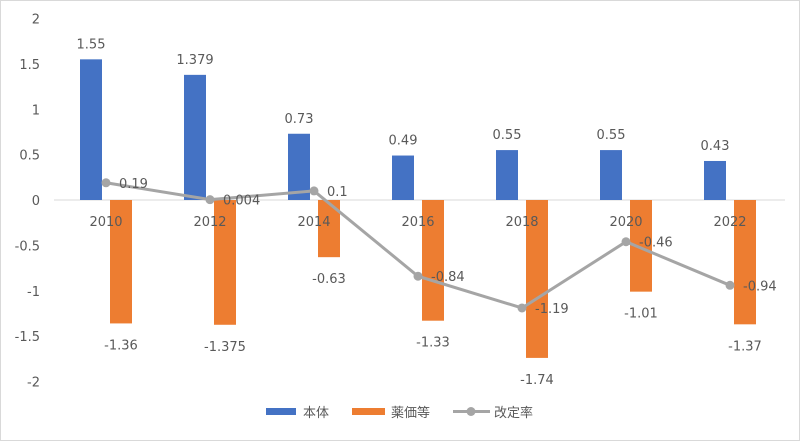 The image size is (800, 441). Describe the element at coordinates (36, 110) in the screenshot. I see `y-tick-label: 1` at that location.